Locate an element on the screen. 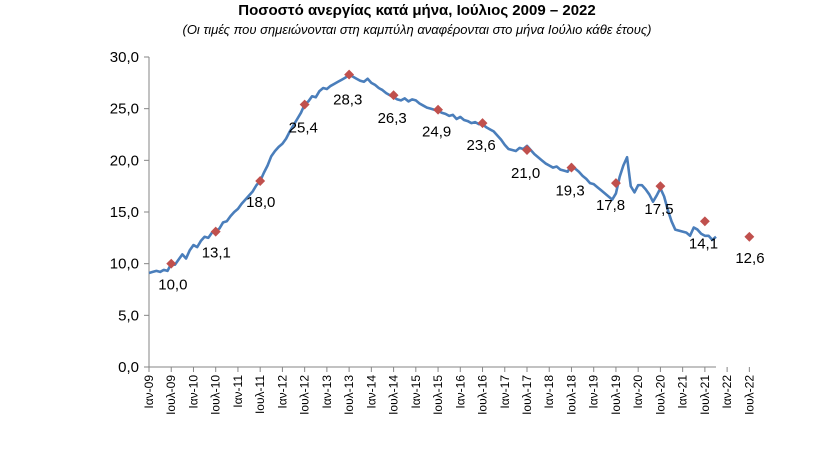 The height and width of the screenshot is (467, 834). x-tick-label: Ιουλ-12 is located at coordinates (305, 395).